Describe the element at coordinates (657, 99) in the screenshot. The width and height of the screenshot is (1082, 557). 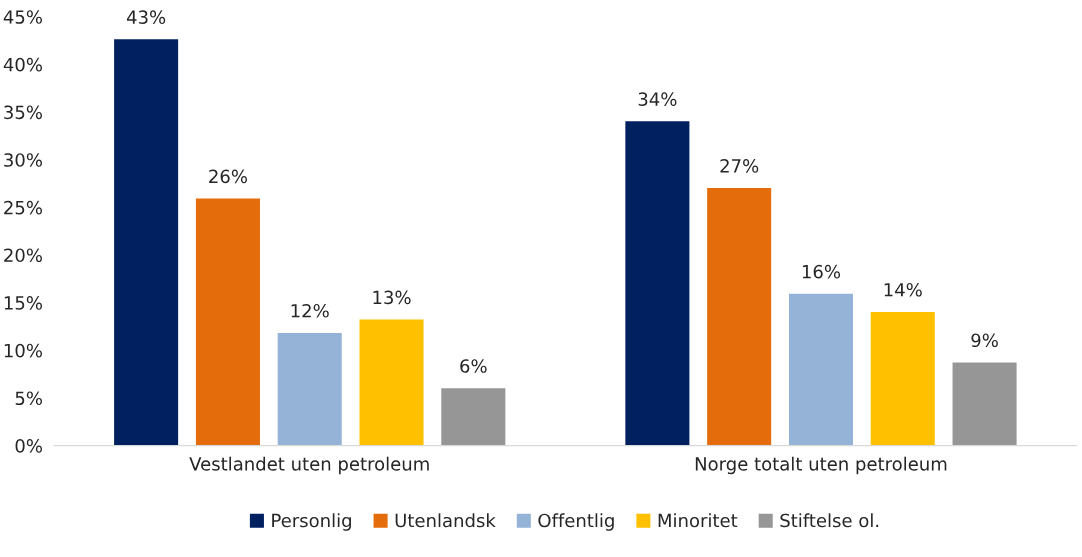
I see `data-label: 34%` at that location.